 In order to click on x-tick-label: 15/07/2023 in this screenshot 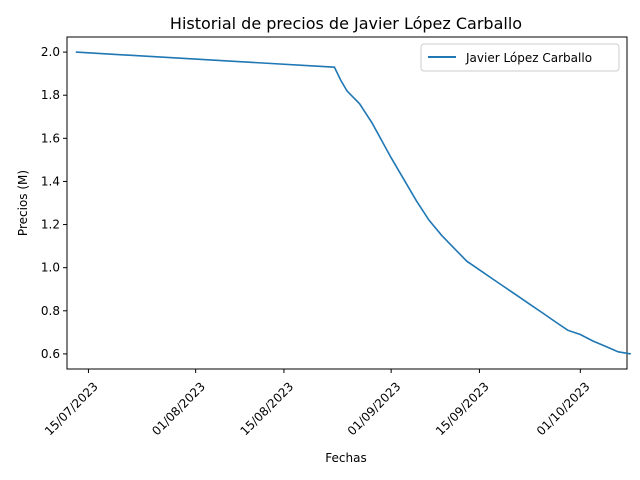, I will do `click(71, 408)`.